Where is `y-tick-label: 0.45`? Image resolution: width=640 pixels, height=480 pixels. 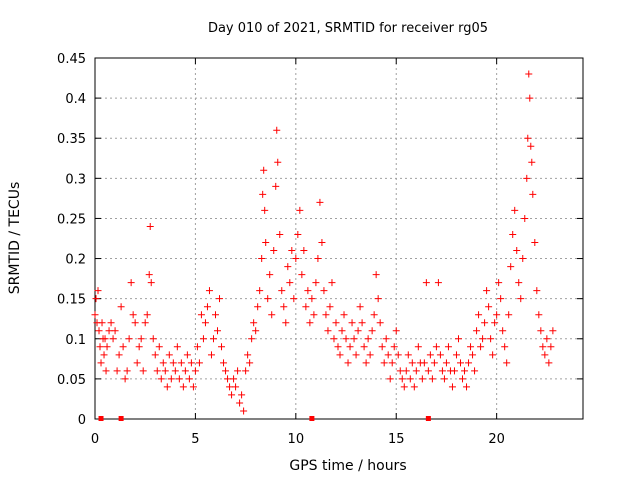 y-tick-label: 0.45 is located at coordinates (71, 59).